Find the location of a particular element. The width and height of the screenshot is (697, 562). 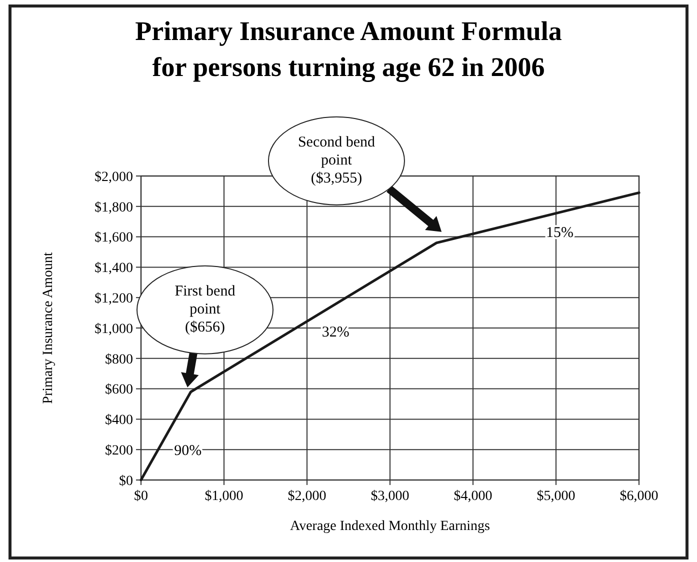

x-tick-label: $4,000 is located at coordinates (473, 496).